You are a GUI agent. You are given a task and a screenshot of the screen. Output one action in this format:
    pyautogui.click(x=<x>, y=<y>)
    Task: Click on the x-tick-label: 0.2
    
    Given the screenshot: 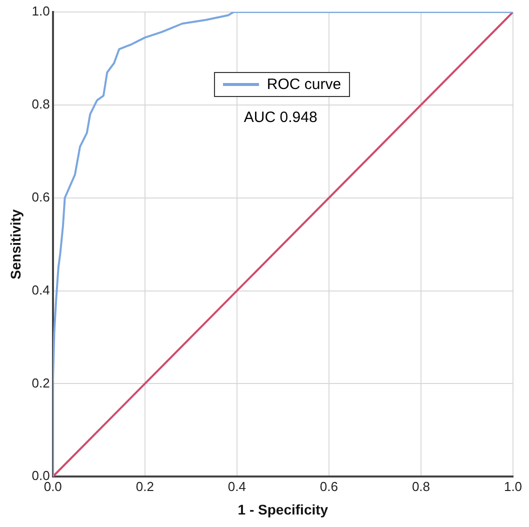 What is the action you would take?
    pyautogui.click(x=145, y=486)
    